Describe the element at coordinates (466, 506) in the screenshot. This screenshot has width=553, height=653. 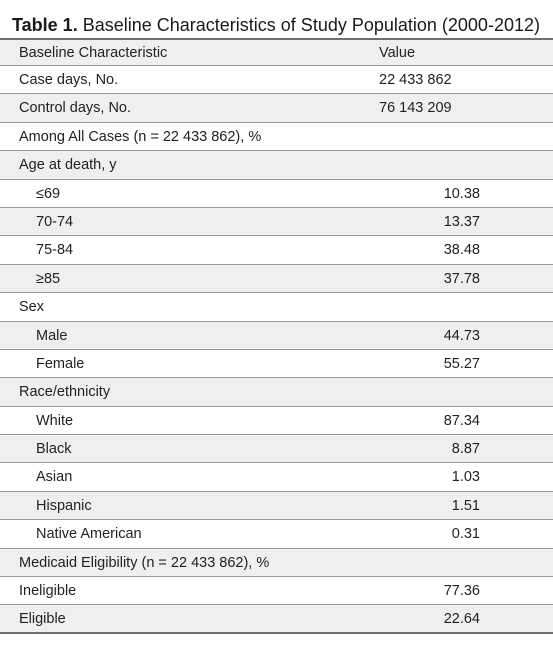
I see `row-value: 1.51` at that location.